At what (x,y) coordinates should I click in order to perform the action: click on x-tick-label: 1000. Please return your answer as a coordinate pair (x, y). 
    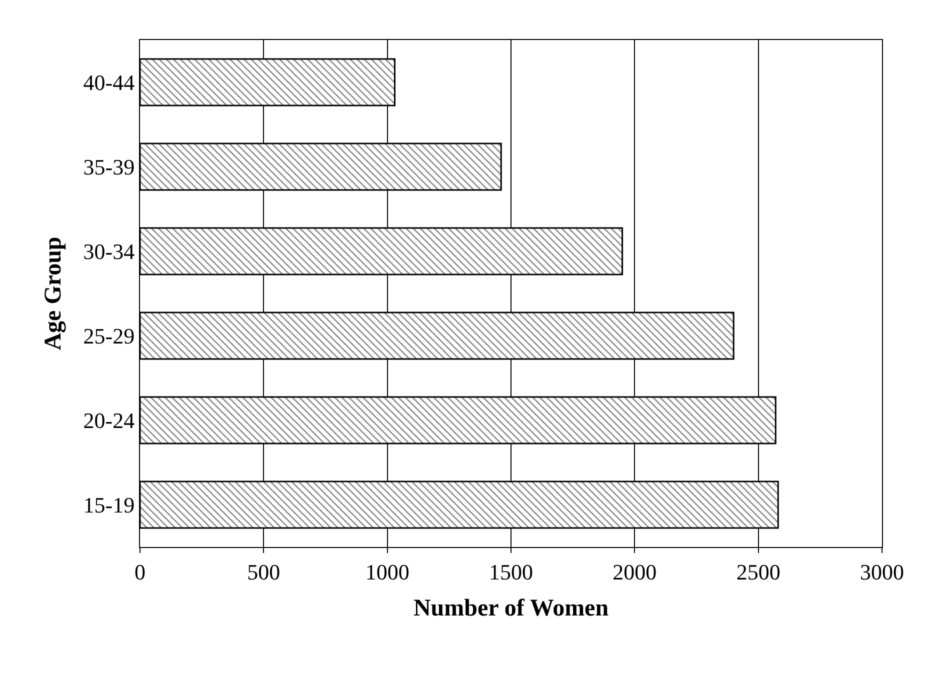
    Looking at the image, I should click on (387, 571).